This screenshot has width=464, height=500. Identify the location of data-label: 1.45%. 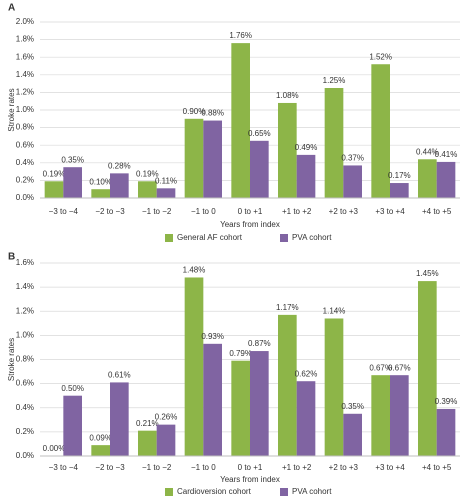
(427, 273).